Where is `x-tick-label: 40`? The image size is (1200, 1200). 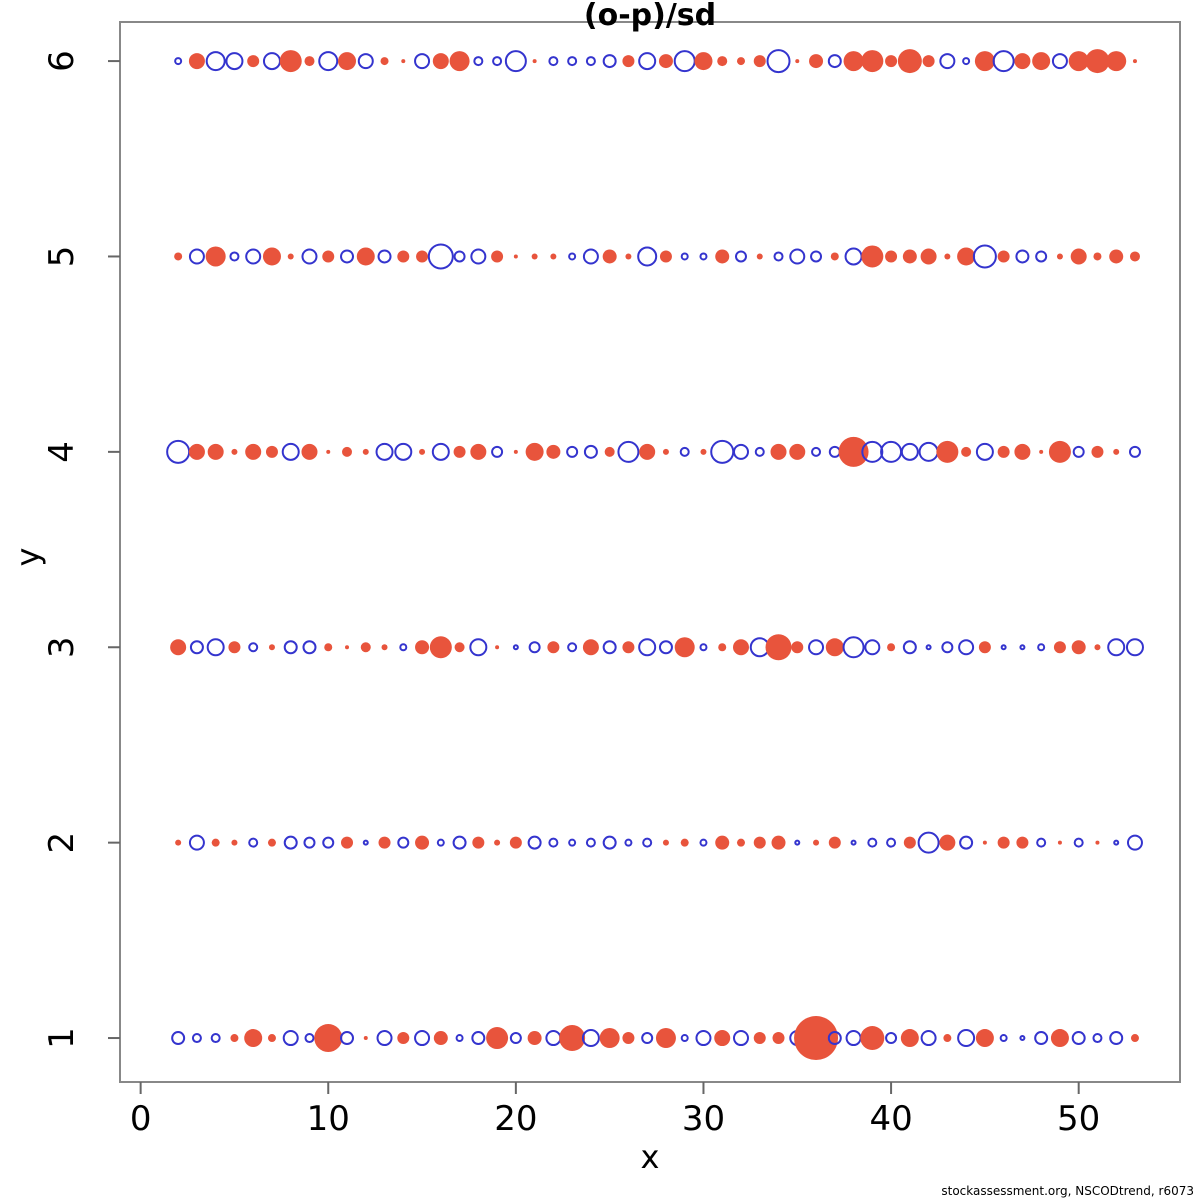 x-tick-label: 40 is located at coordinates (890, 1119).